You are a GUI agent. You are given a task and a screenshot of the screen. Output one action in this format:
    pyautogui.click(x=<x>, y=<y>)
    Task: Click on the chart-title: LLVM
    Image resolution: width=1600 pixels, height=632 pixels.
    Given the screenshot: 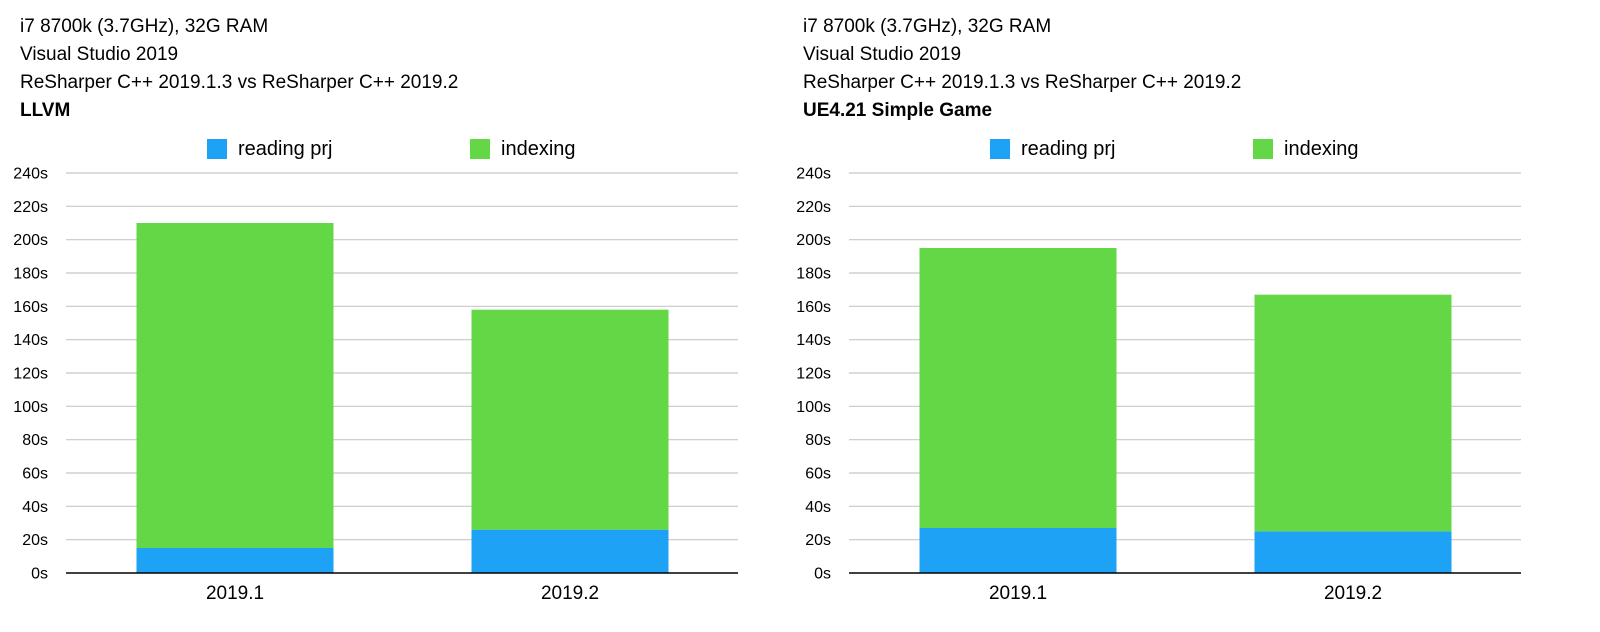 What is the action you would take?
    pyautogui.click(x=45, y=110)
    